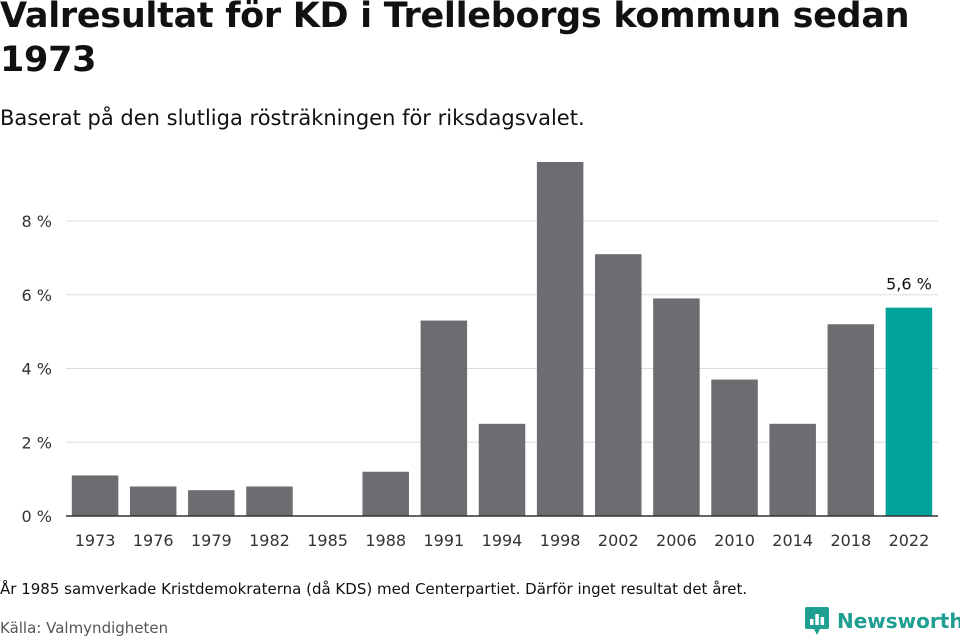 The width and height of the screenshot is (960, 640). I want to click on y-tick-label: 8 %, so click(37, 221).